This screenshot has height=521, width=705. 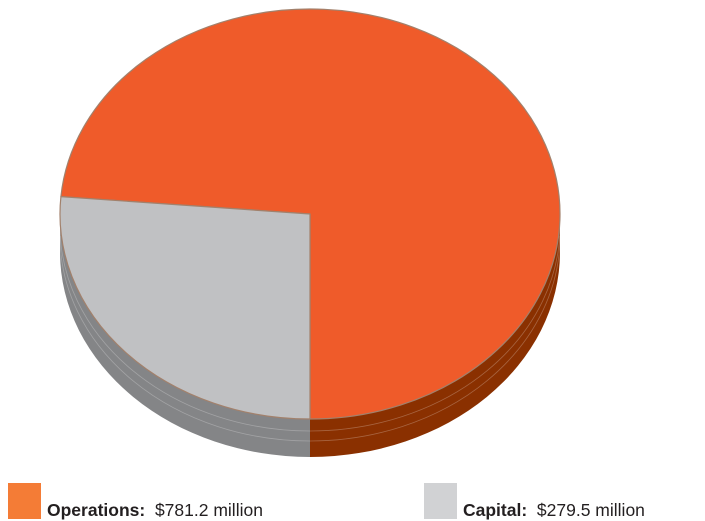 What do you see at coordinates (24, 501) in the screenshot?
I see `operations-swatch` at bounding box center [24, 501].